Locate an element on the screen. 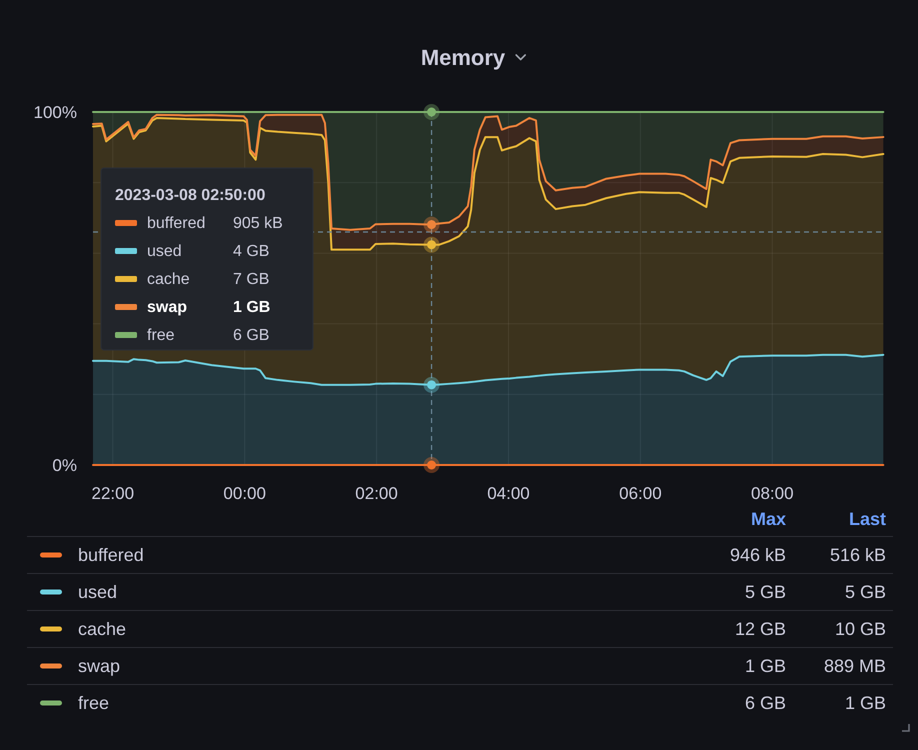  text: cache is located at coordinates (102, 629).